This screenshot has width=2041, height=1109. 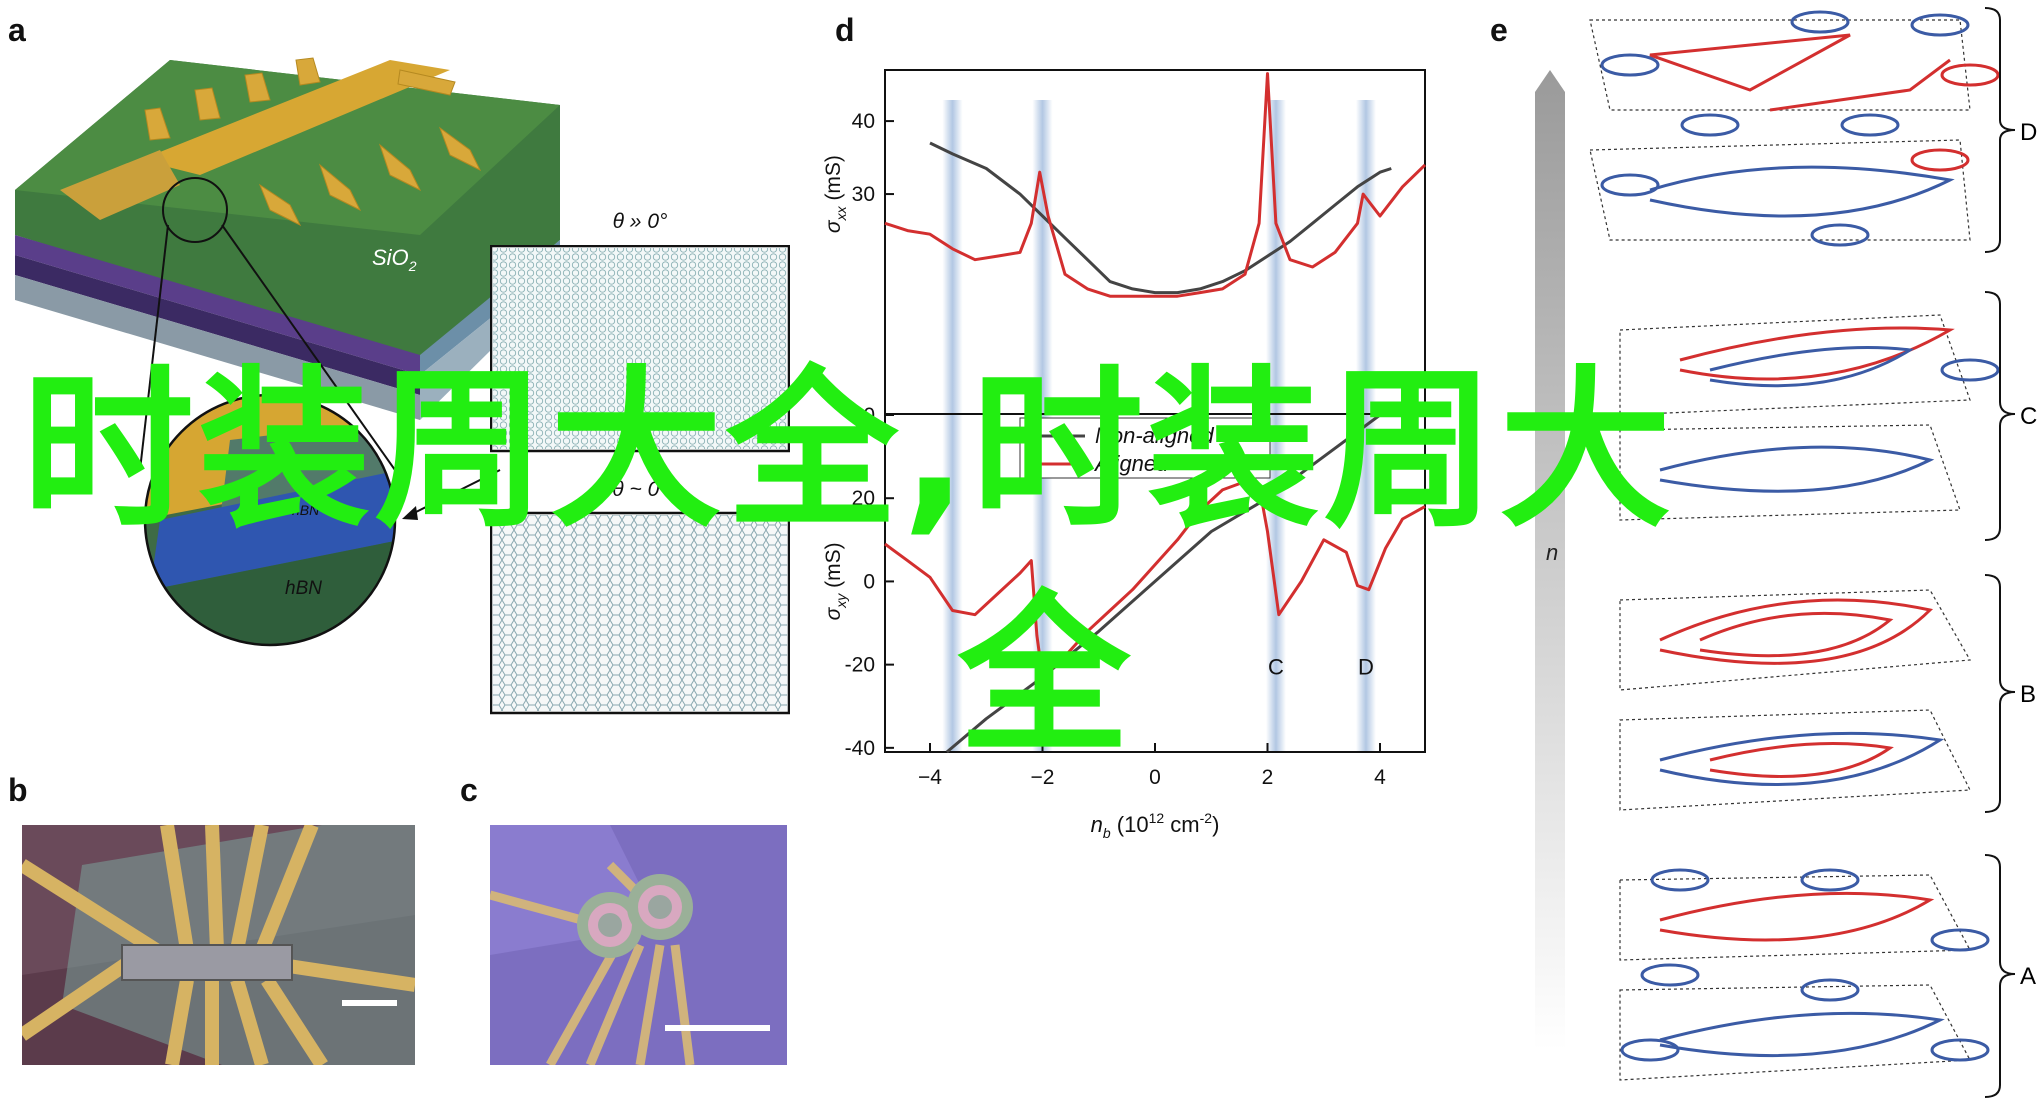 What do you see at coordinates (218, 945) in the screenshot?
I see `device-micrograph-b` at bounding box center [218, 945].